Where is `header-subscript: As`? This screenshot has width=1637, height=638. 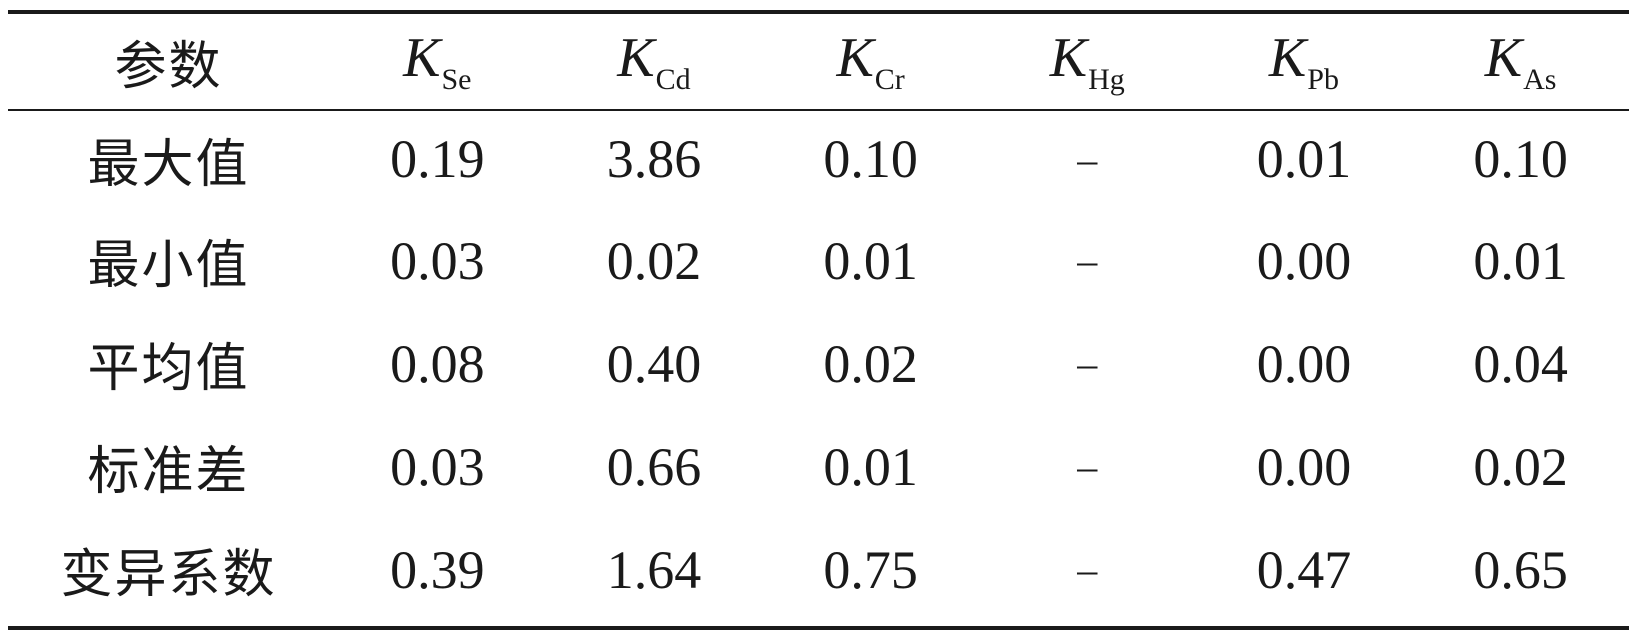
header-subscript: As is located at coordinates (1540, 79).